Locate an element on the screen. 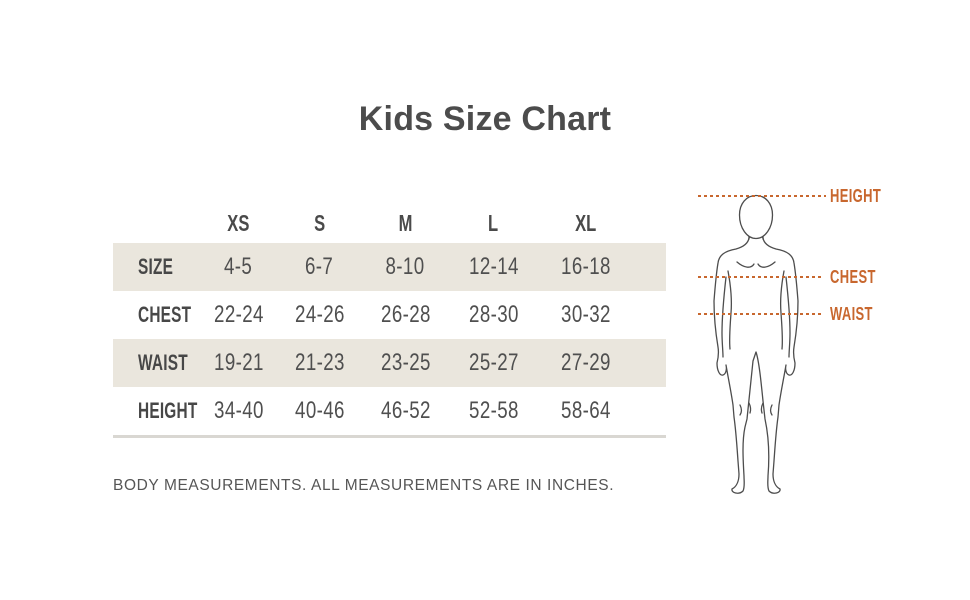 This screenshot has width=970, height=600. size-header-label: M is located at coordinates (405, 222).